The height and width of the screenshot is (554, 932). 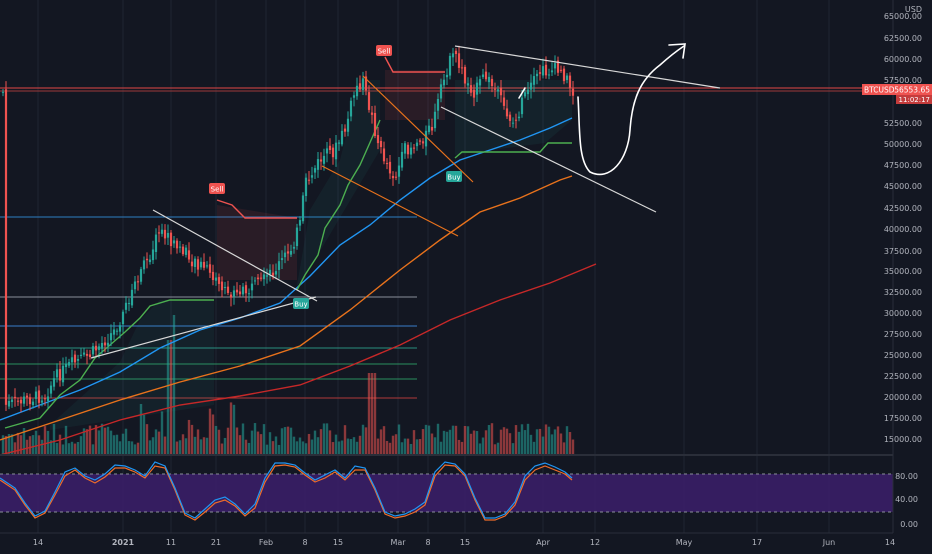 I want to click on last-price-value: 56553.65, so click(x=912, y=90).